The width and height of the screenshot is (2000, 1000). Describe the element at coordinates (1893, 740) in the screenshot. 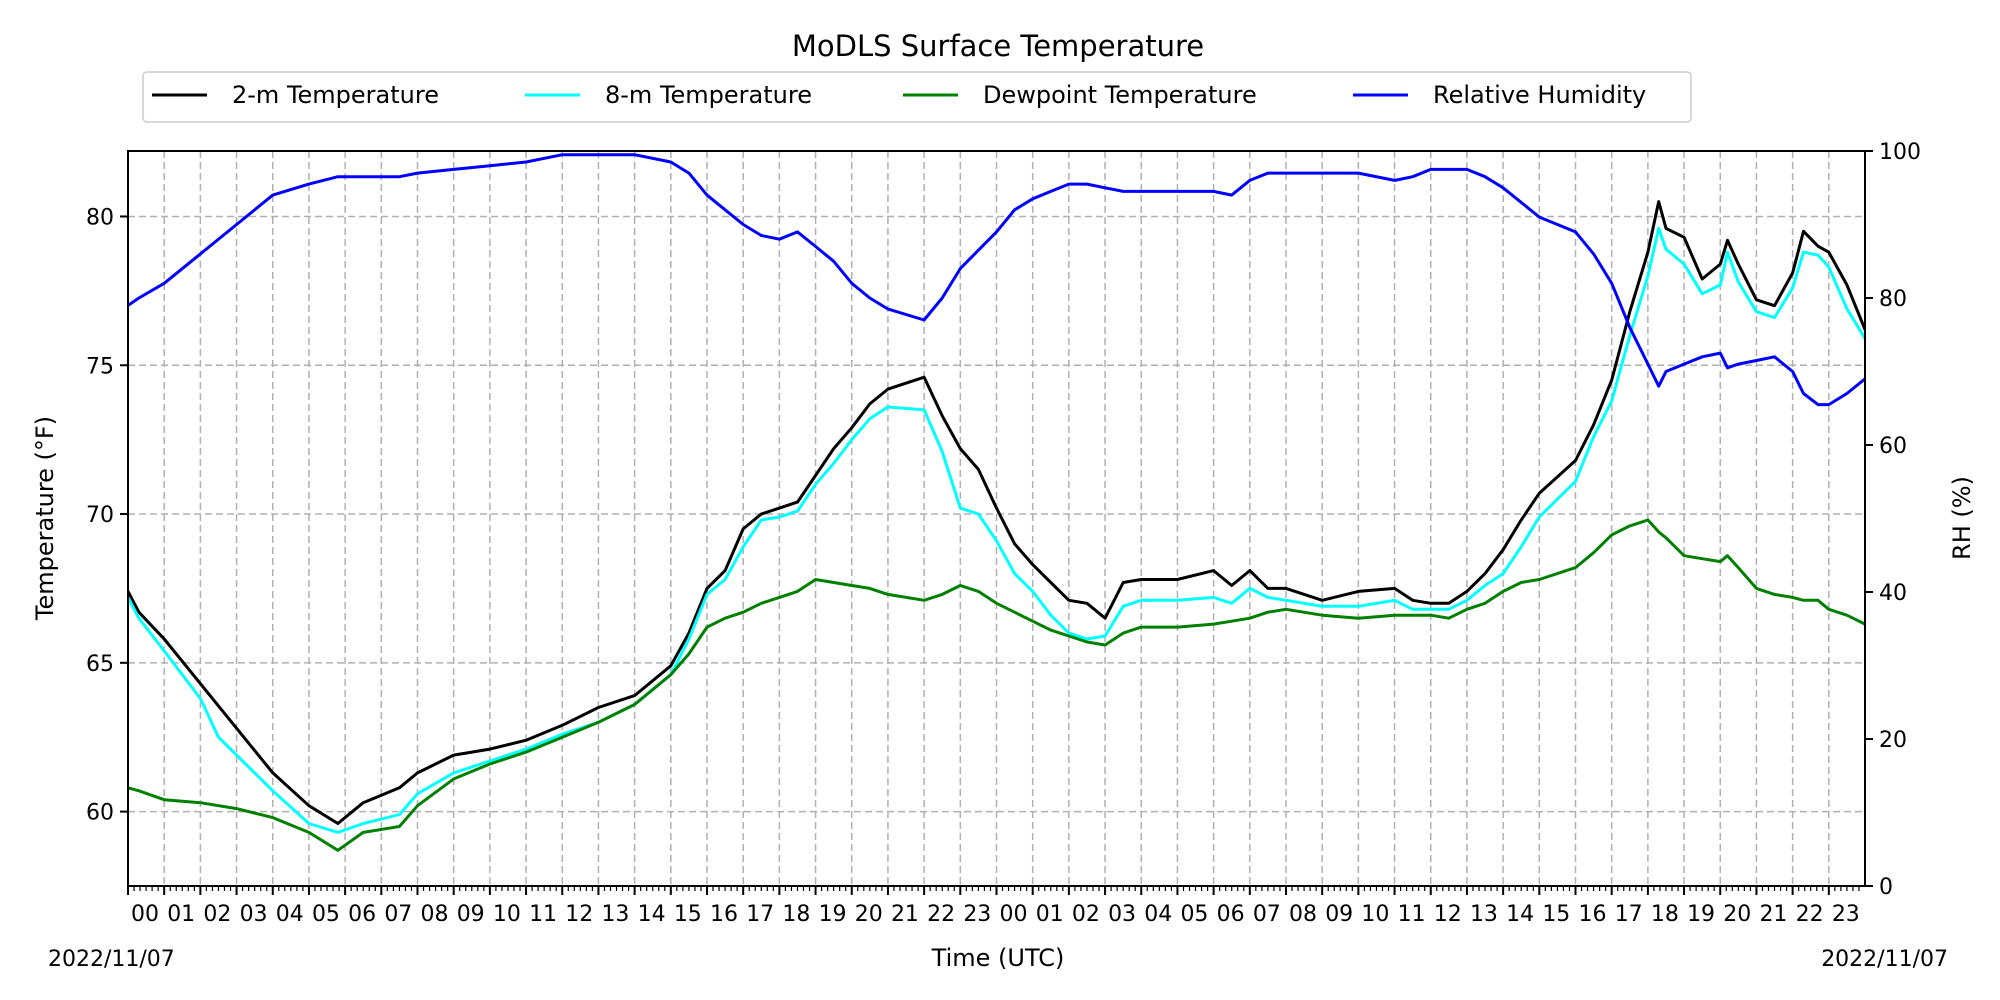

I see `y2-tick-label: 20` at that location.